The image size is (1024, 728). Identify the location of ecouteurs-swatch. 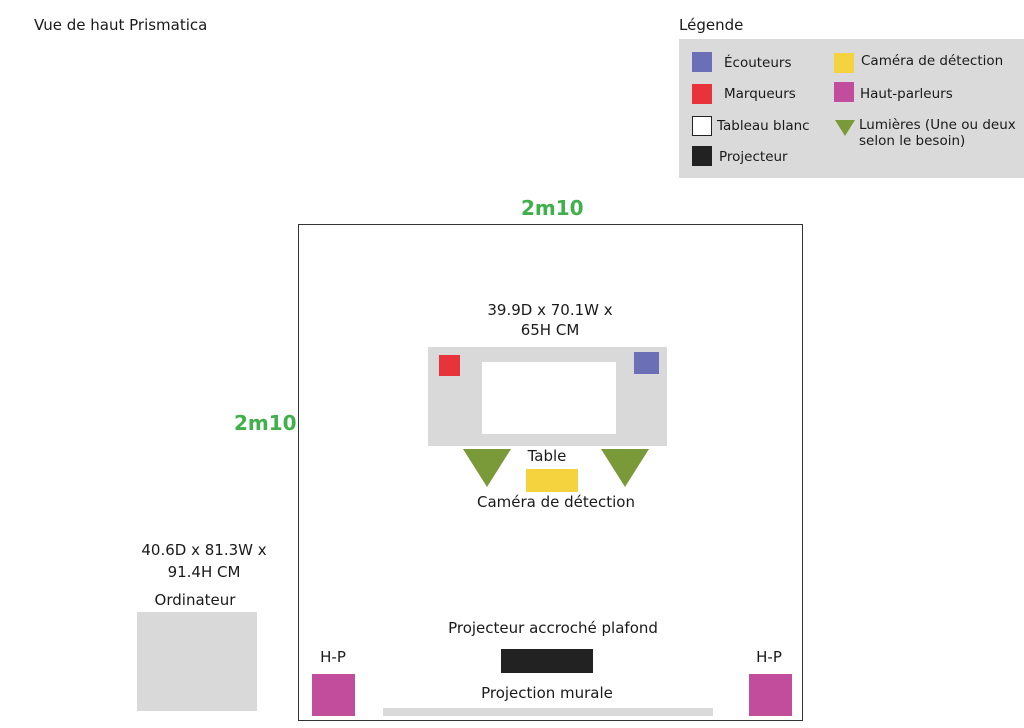
(702, 62).